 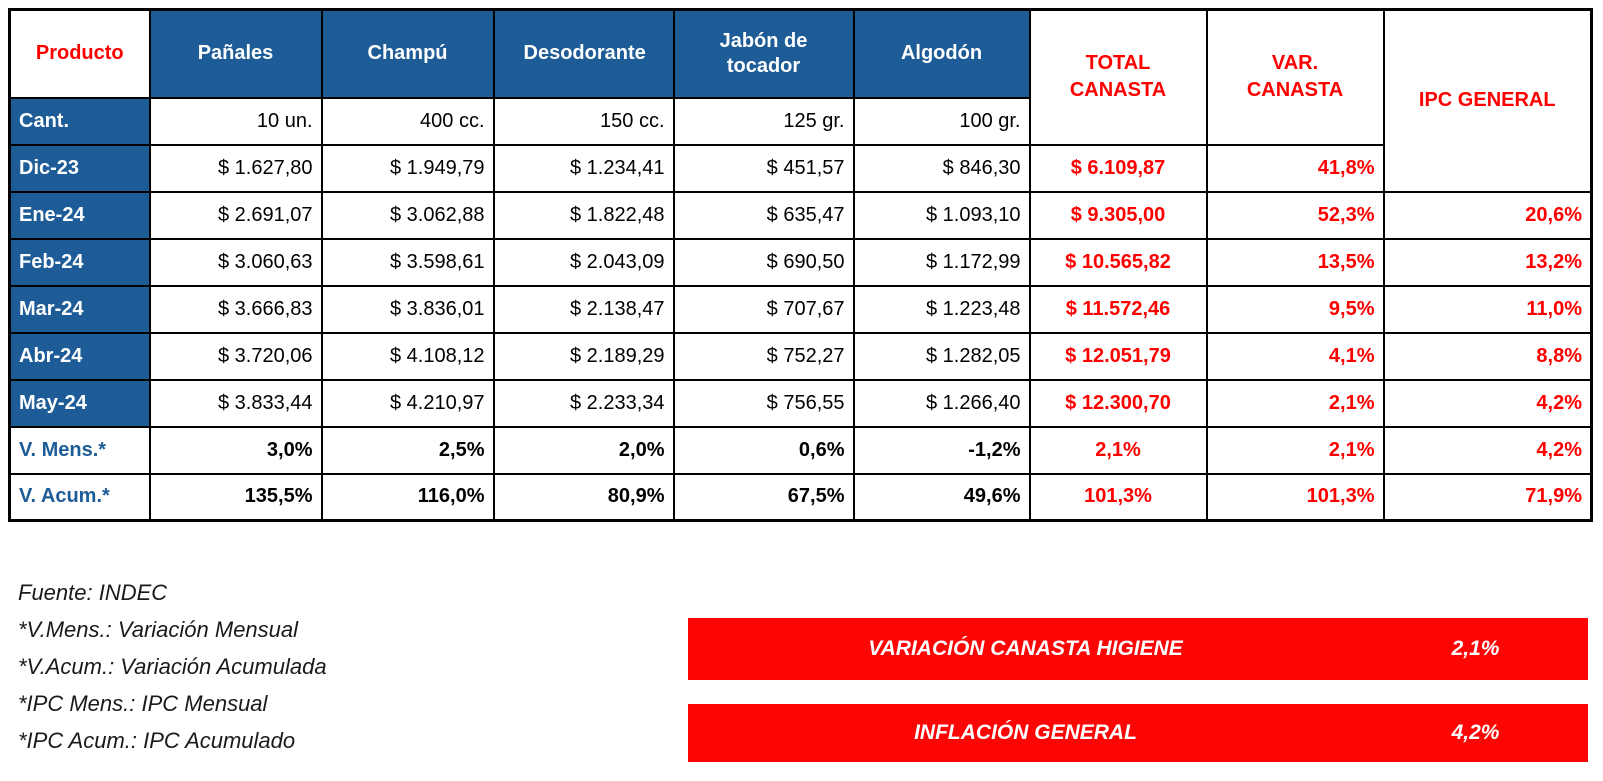 What do you see at coordinates (583, 450) in the screenshot?
I see `variation-cell: 2,0%` at bounding box center [583, 450].